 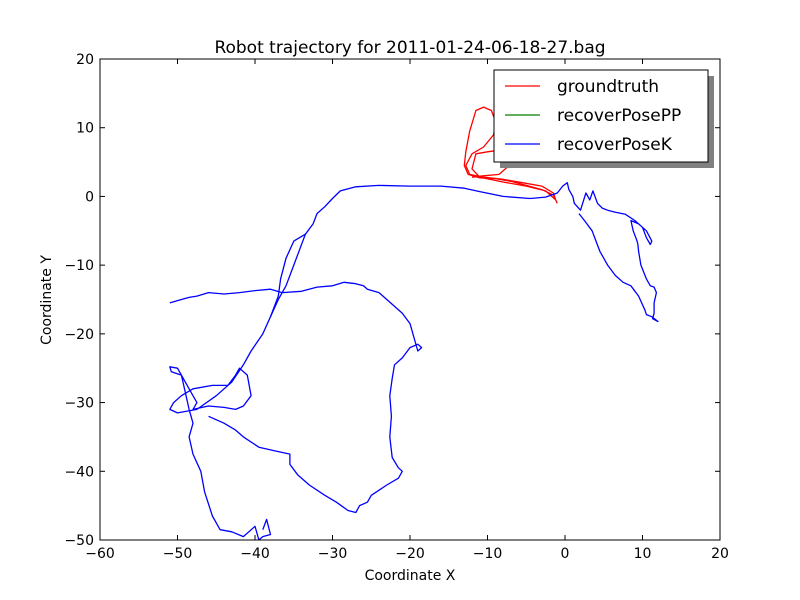 I want to click on y-tick-label: −30, so click(x=79, y=404).